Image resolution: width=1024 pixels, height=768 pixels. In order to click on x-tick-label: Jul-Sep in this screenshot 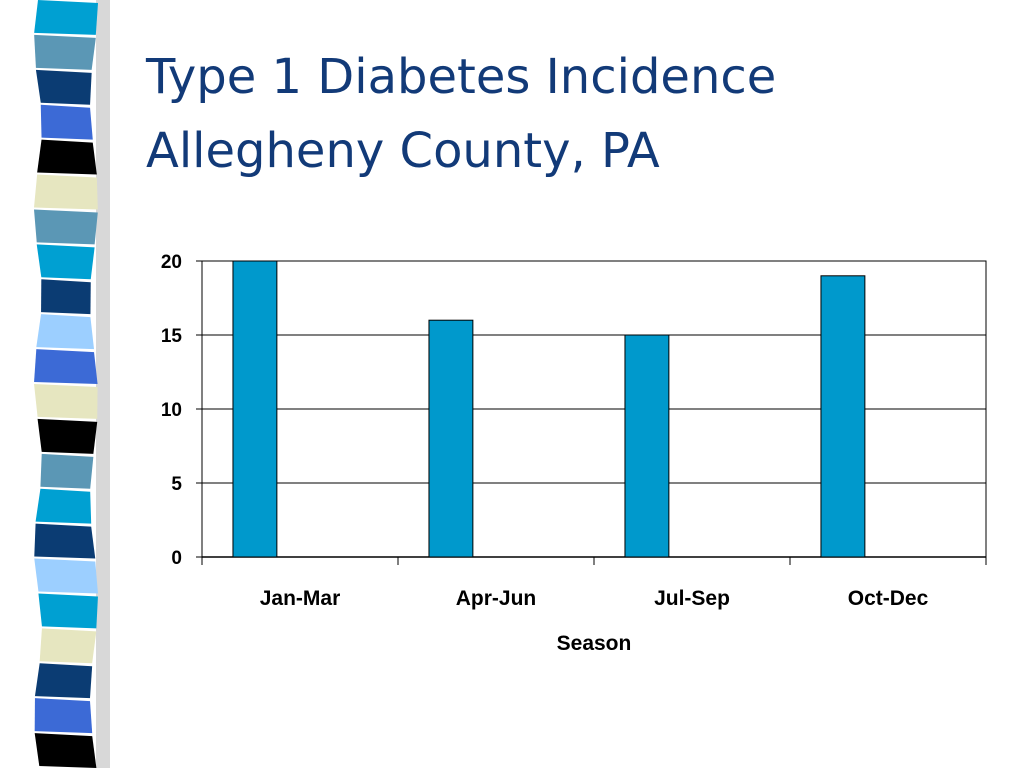, I will do `click(692, 598)`.